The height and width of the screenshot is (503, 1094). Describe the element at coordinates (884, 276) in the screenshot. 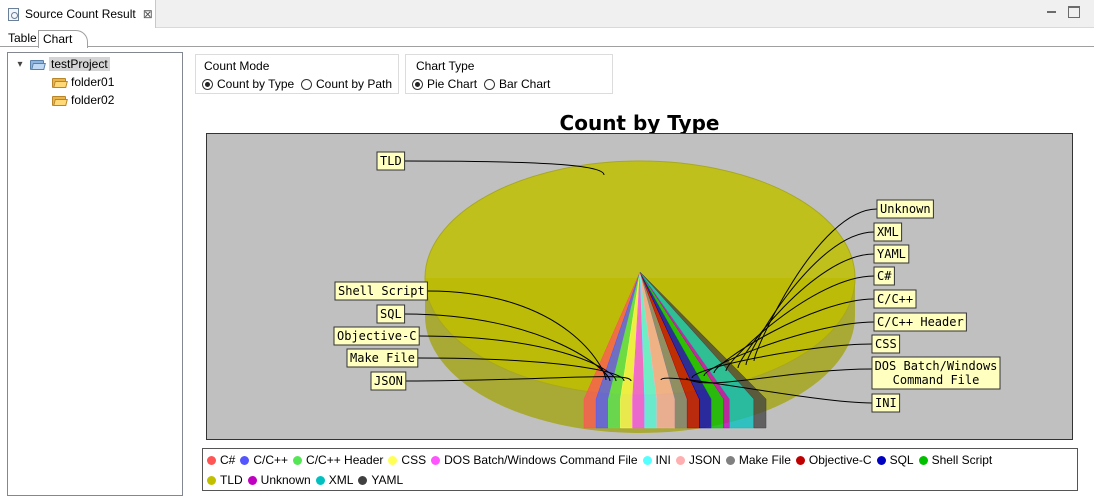

I see `svg-text: C#` at that location.